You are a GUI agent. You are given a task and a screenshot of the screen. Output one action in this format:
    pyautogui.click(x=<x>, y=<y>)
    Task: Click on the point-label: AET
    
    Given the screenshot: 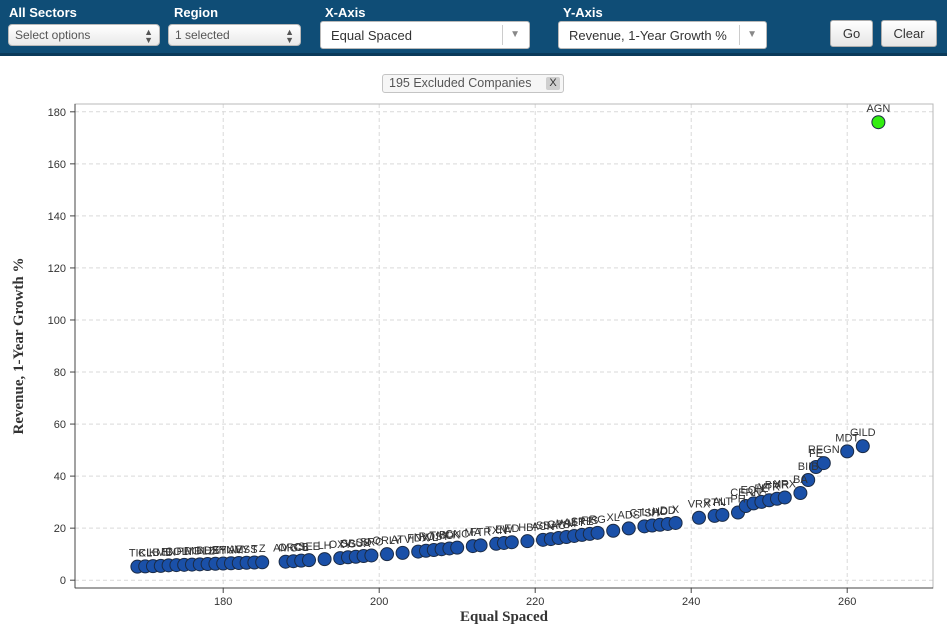 What is the action you would take?
    pyautogui.click(x=574, y=523)
    